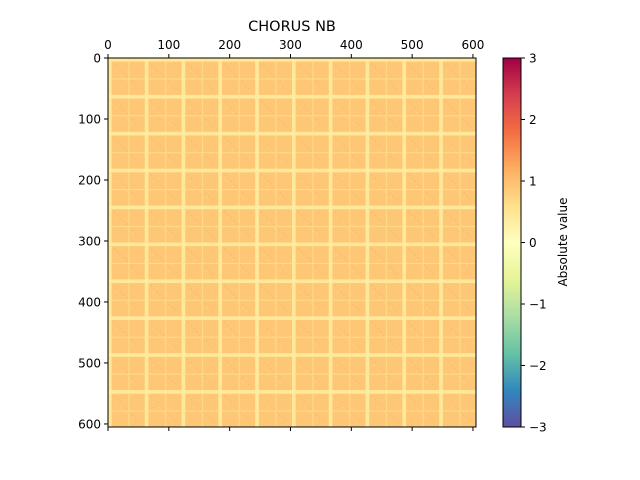 This screenshot has height=480, width=640. I want to click on x-axis-top: 0 100 200 300 400 500 600, so click(294, 48).